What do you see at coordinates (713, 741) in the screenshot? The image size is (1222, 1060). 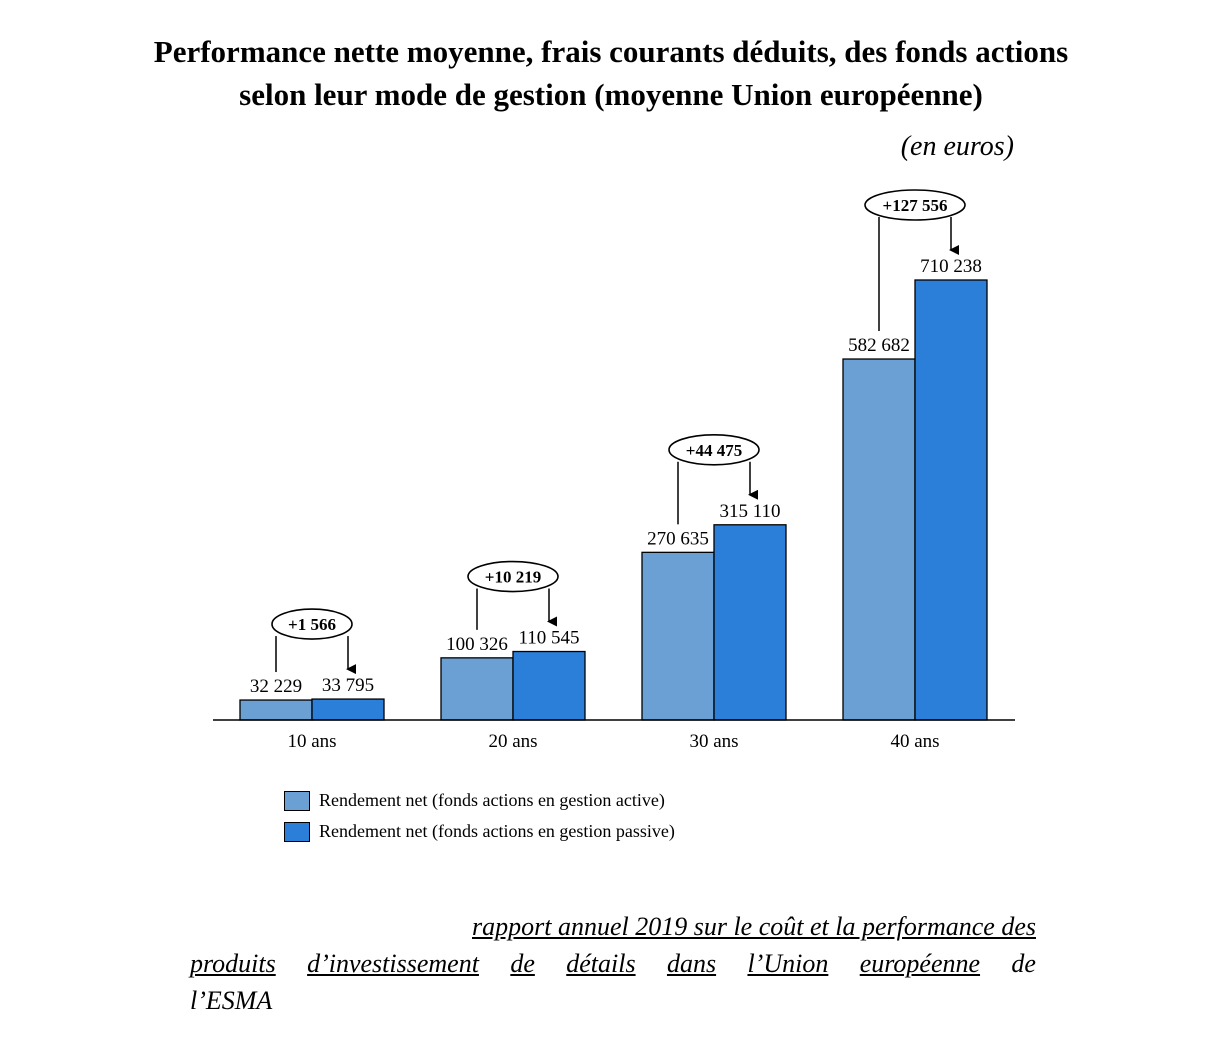 I see `x-tick-label: 30 ans` at bounding box center [713, 741].